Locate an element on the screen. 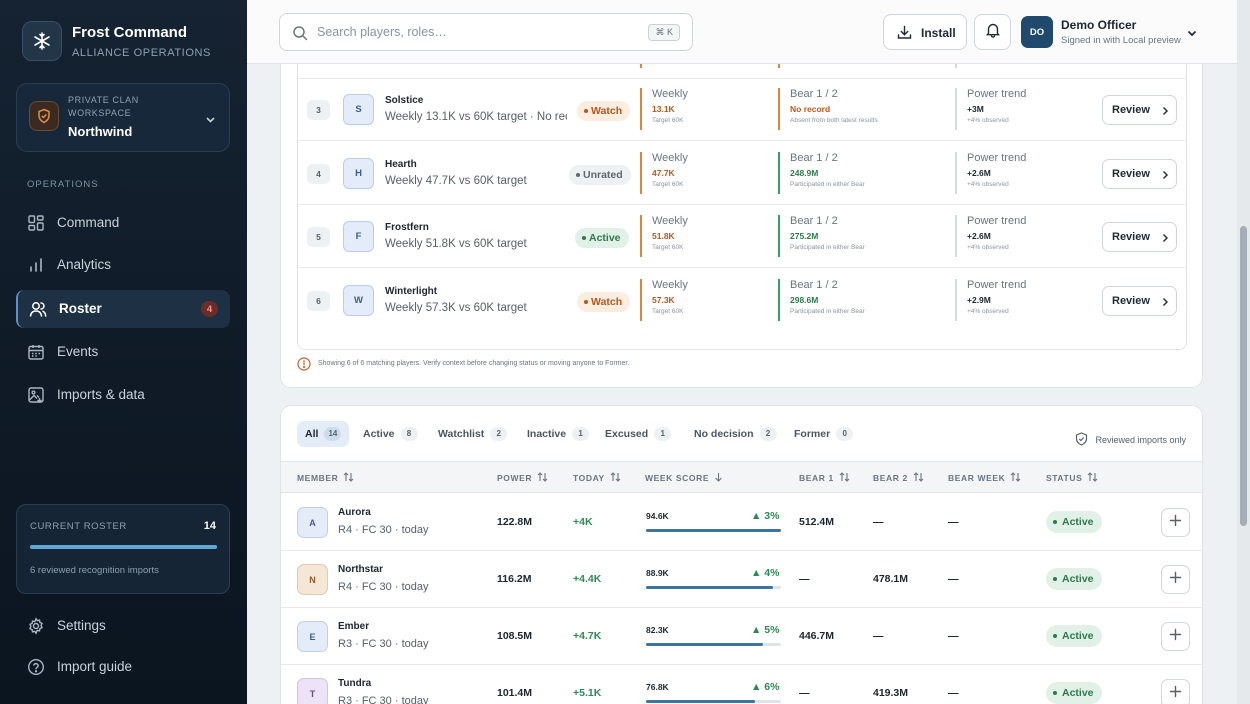 Image resolution: width=1250 pixels, height=704 pixels. tab-count: 1 is located at coordinates (581, 434).